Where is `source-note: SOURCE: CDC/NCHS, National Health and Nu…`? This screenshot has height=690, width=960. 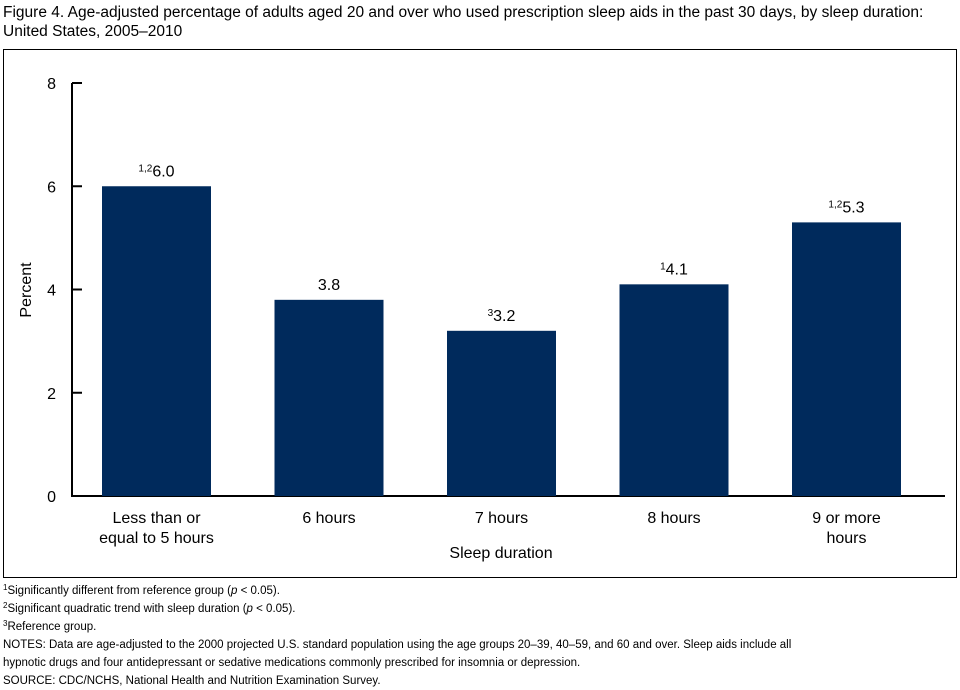 source-note: SOURCE: CDC/NCHS, National Health and Nu… is located at coordinates (192, 681).